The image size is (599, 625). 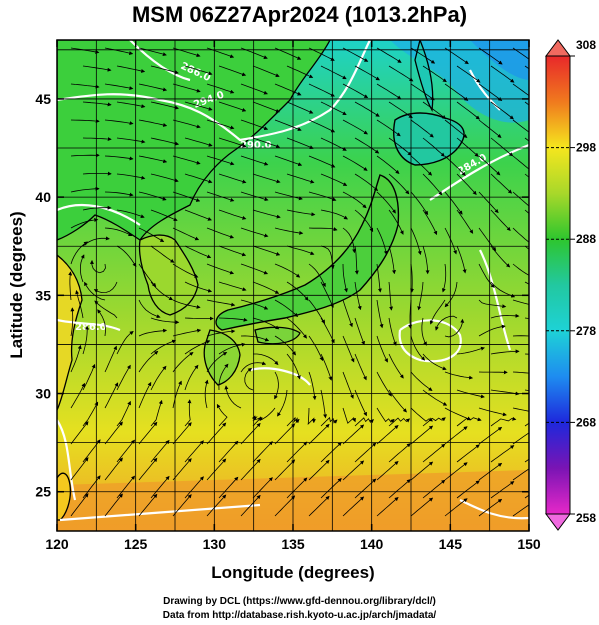 What do you see at coordinates (372, 544) in the screenshot?
I see `x-tick-label: 140` at bounding box center [372, 544].